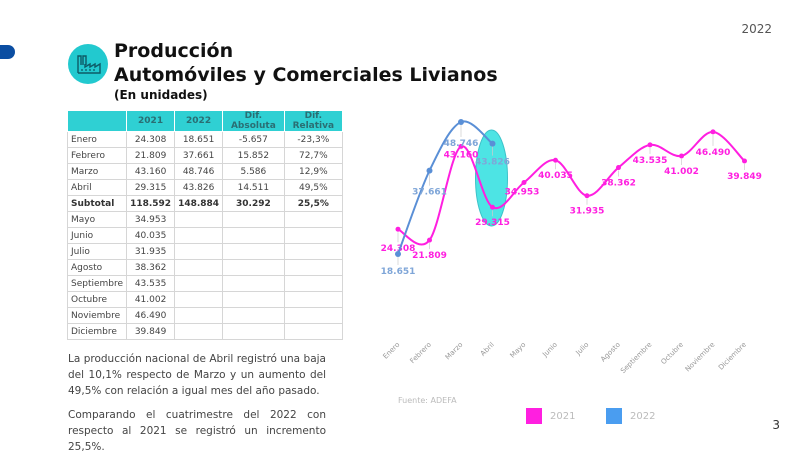 This screenshot has width=800, height=455. I want to click on legend-swatch-2022, so click(614, 416).